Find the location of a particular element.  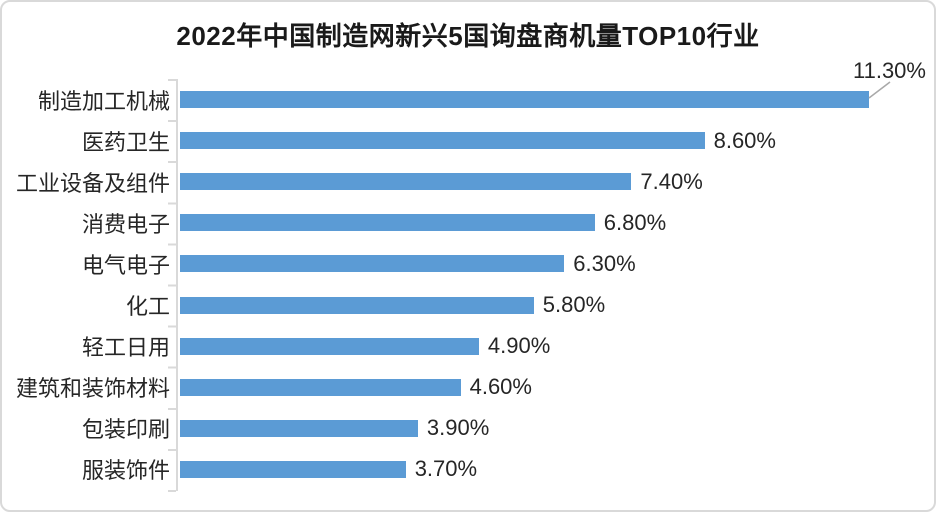

callout-value-label: 11.30% is located at coordinates (889, 70).